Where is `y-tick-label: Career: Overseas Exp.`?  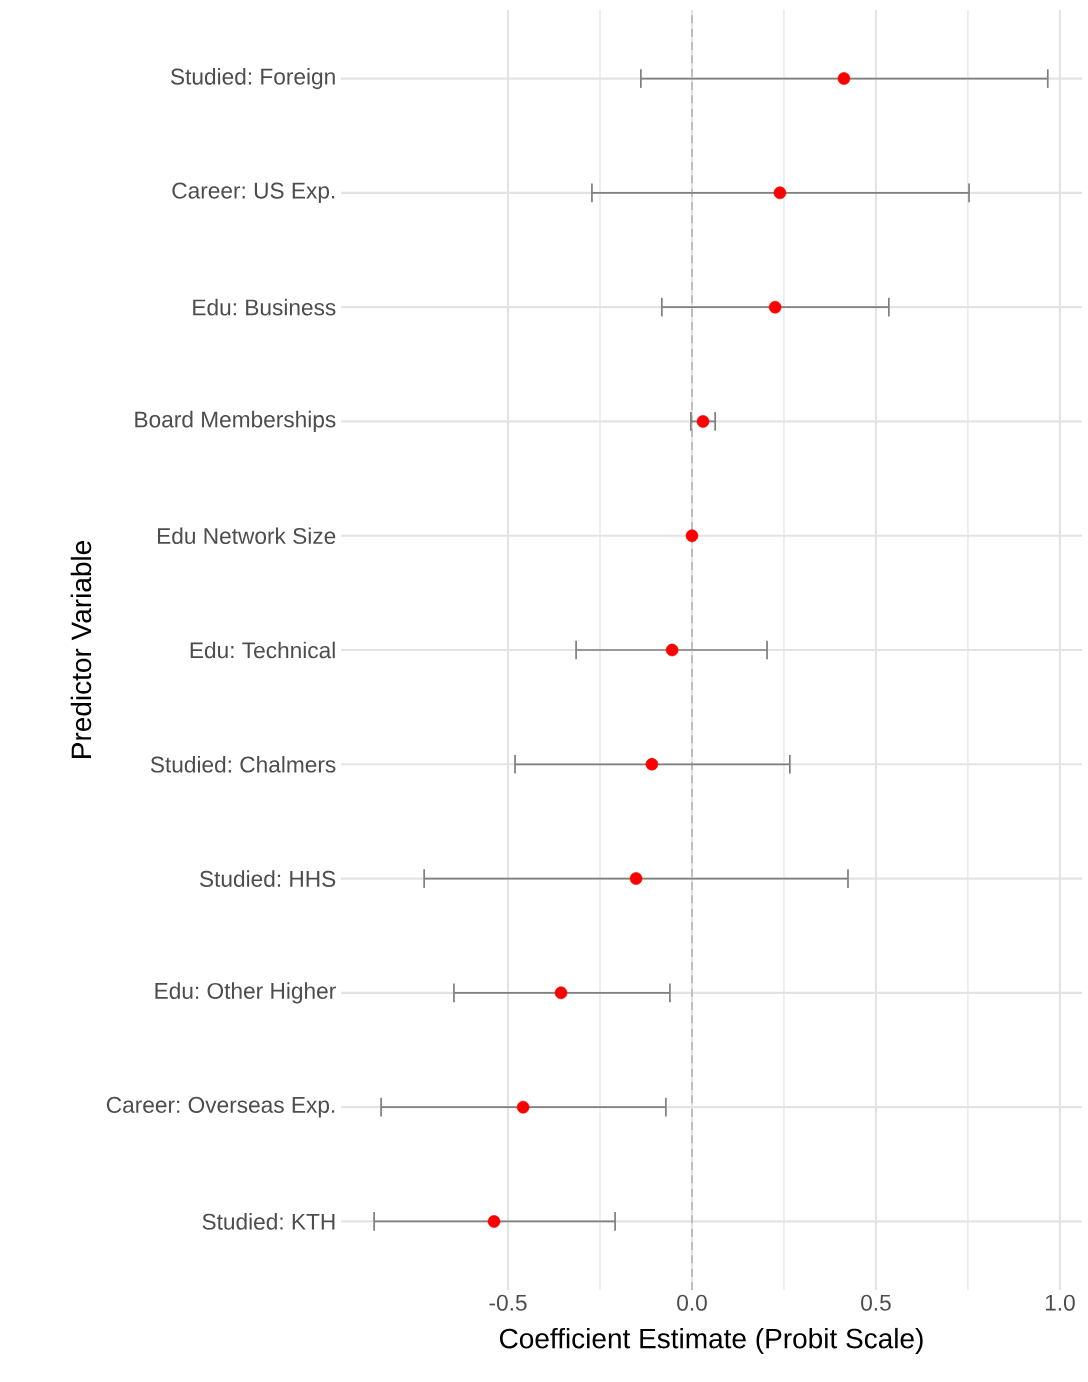 y-tick-label: Career: Overseas Exp. is located at coordinates (220, 1107).